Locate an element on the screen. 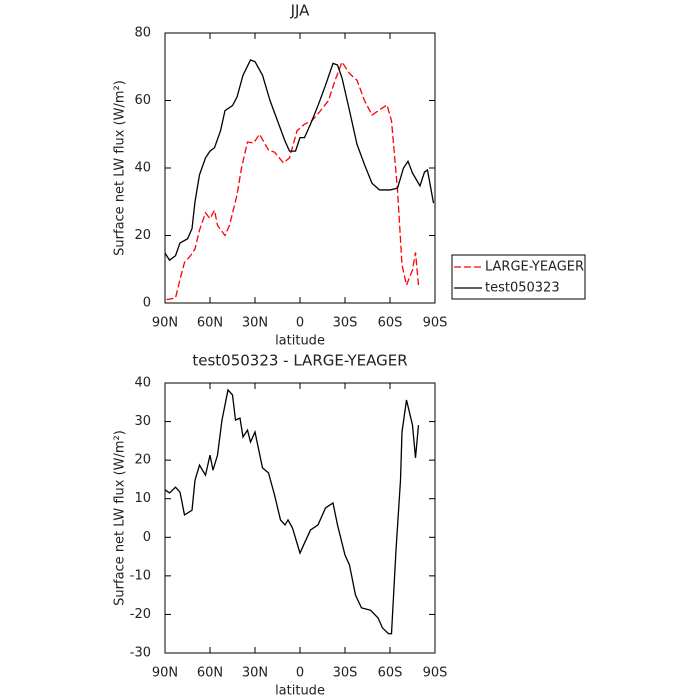  y-tick-label: -10 is located at coordinates (140, 575).